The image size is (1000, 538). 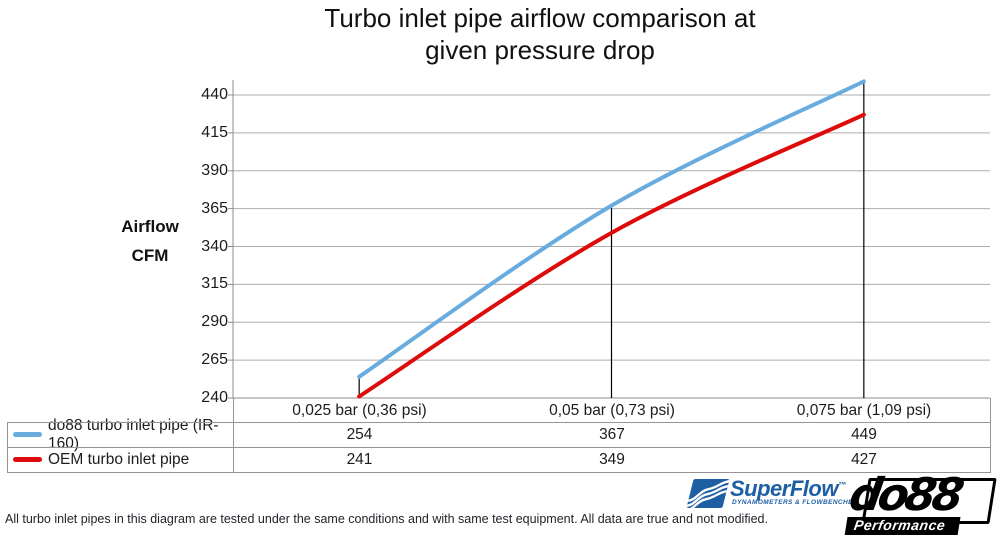 I want to click on x-category-label-2: 0,05 bar (0,73 psi), so click(x=612, y=410).